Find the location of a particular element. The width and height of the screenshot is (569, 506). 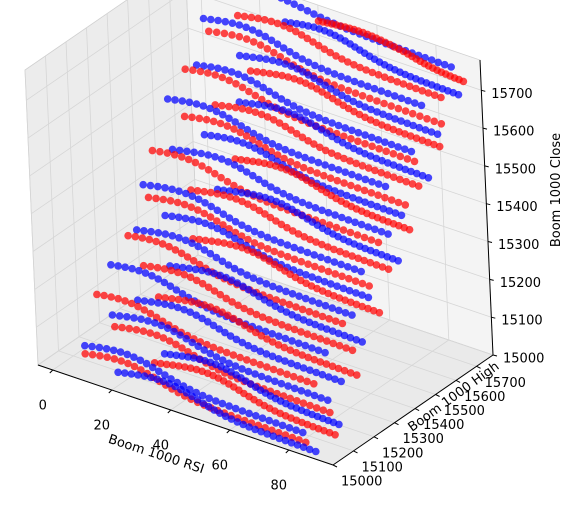

y-tick-label: 15500 is located at coordinates (464, 411).